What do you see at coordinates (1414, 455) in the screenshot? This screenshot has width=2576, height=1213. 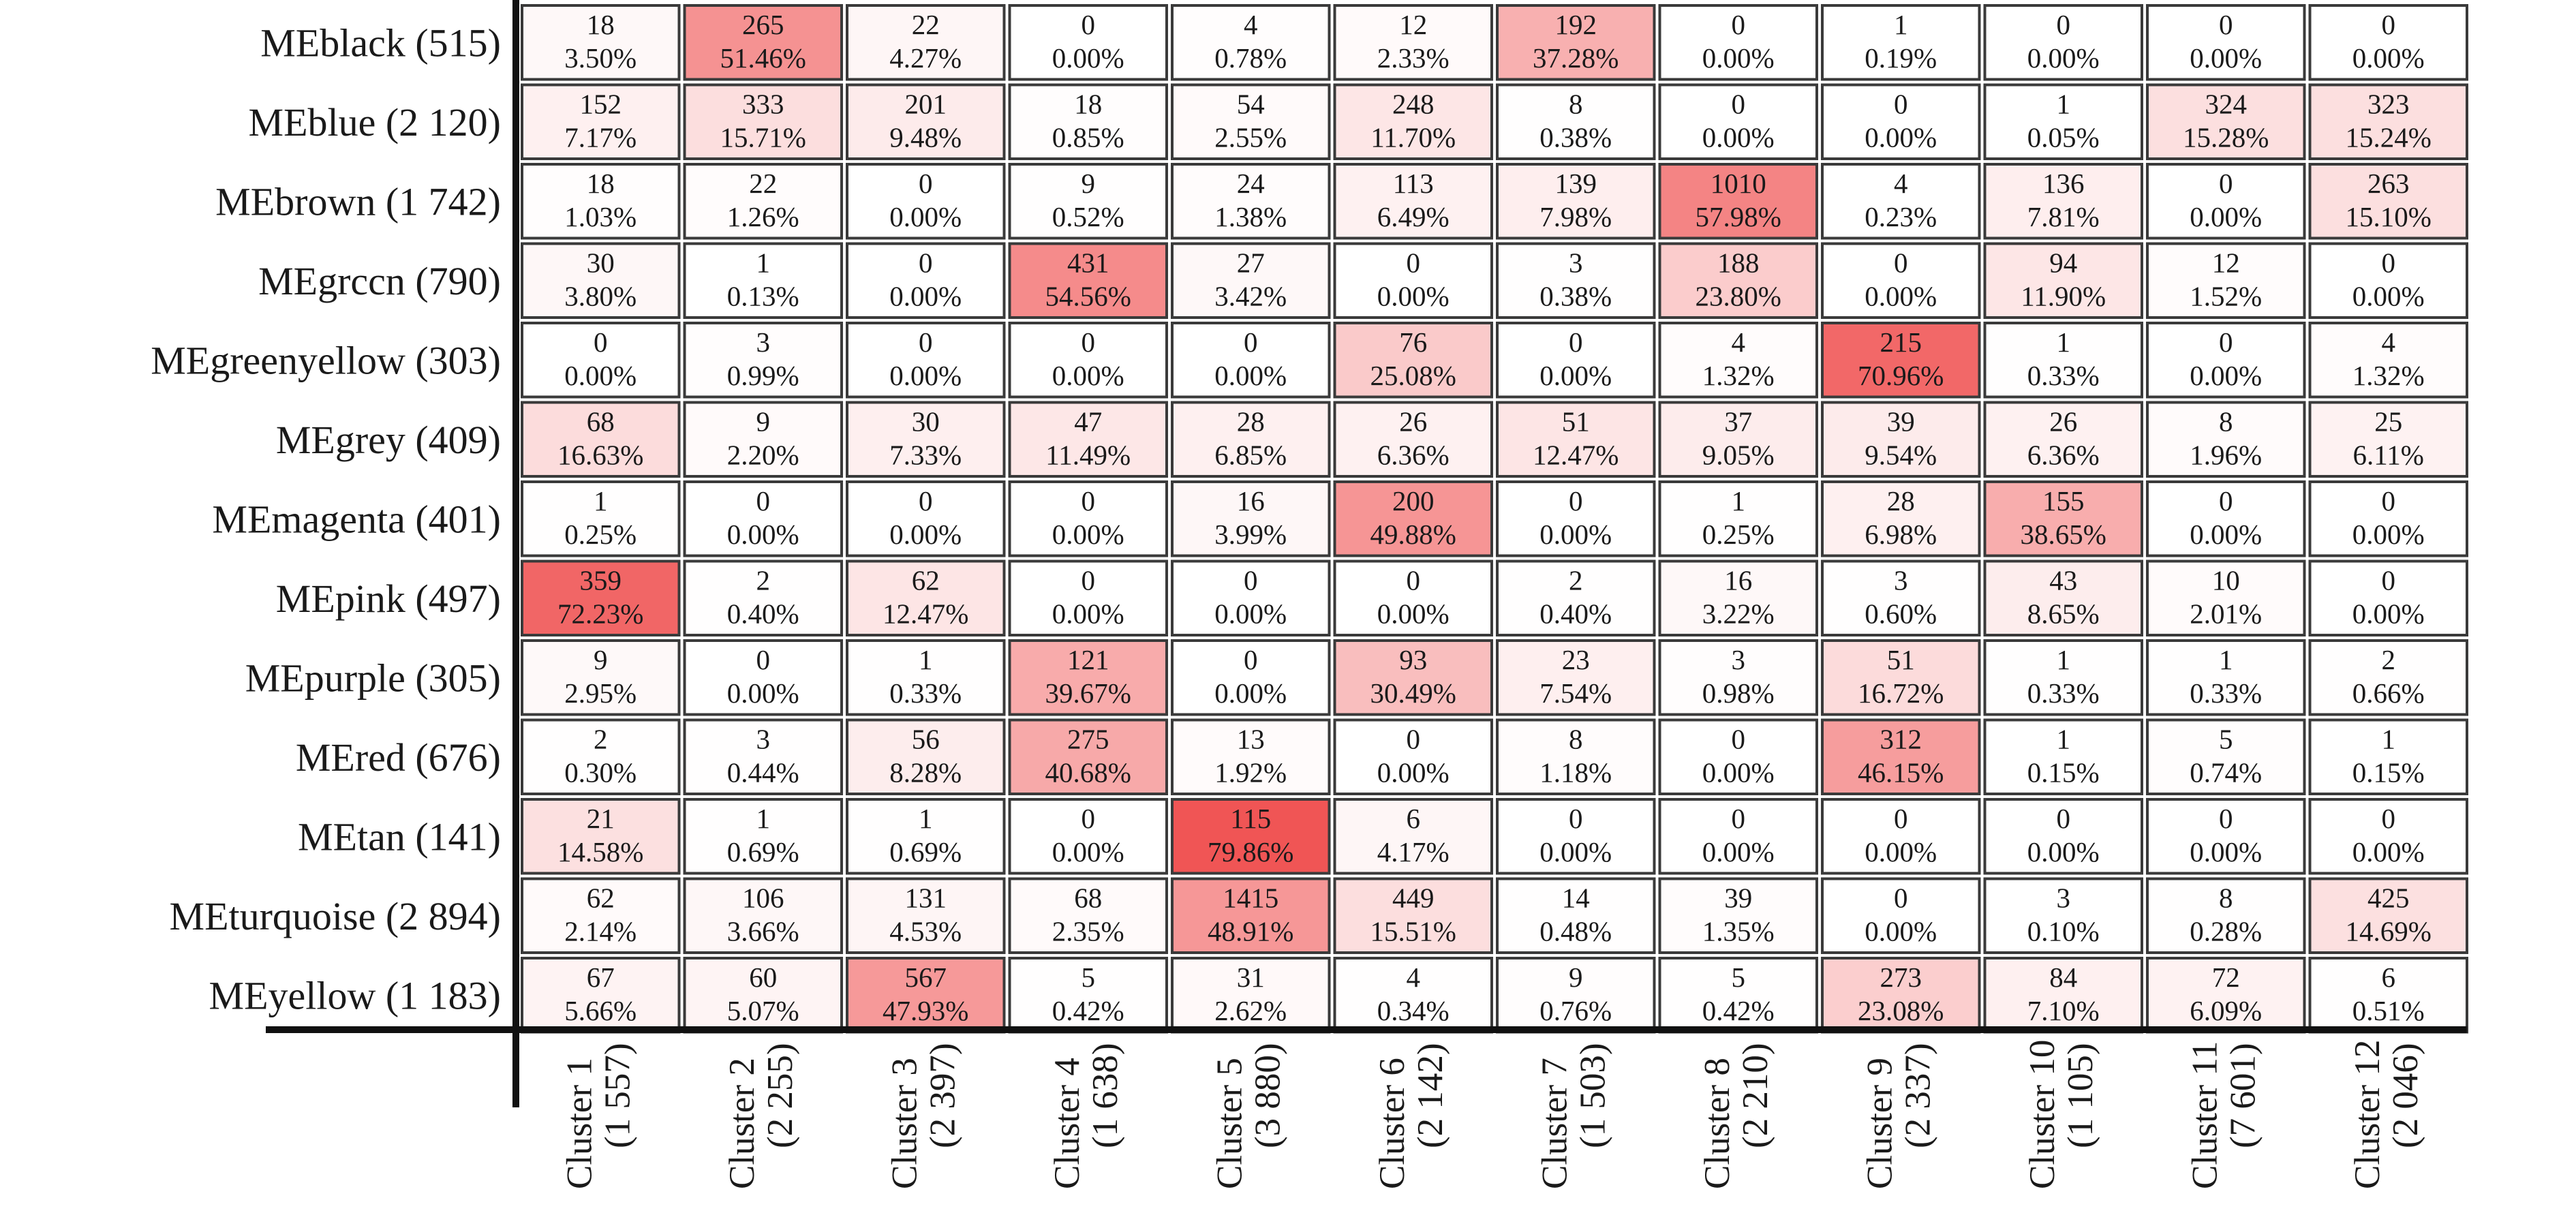 I see `cell-percent: 6.36%` at bounding box center [1414, 455].